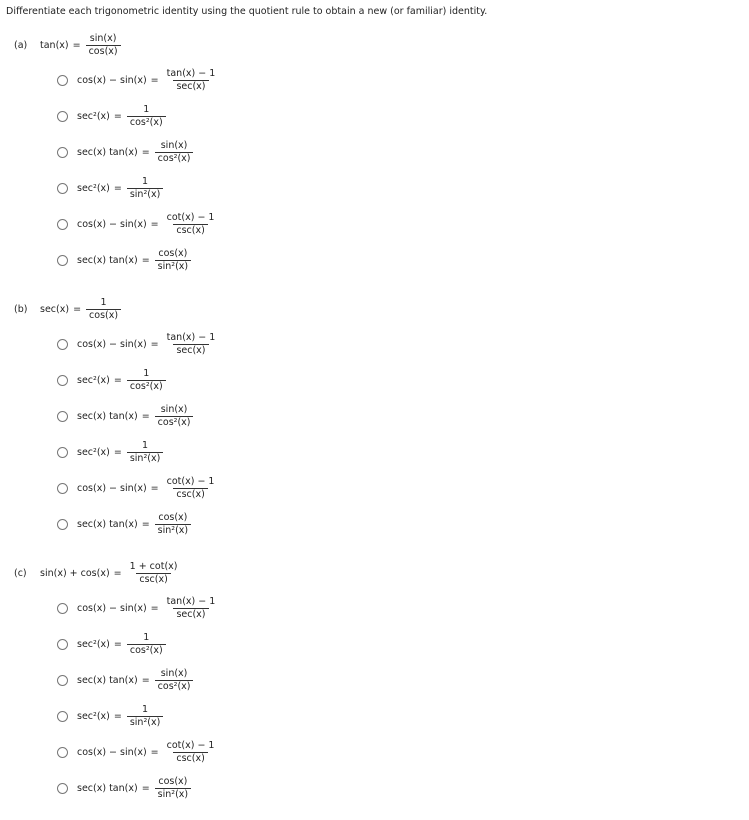  Describe the element at coordinates (191, 73) in the screenshot. I see `numerator: tan(x) − 1` at that location.